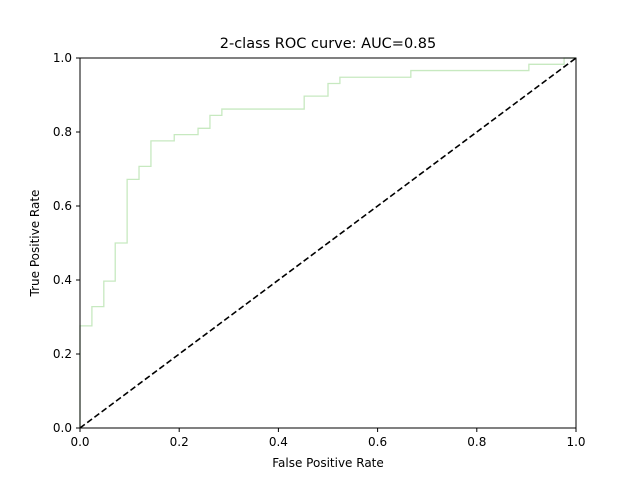  What do you see at coordinates (62, 354) in the screenshot?
I see `y-tick-label: 0.2` at bounding box center [62, 354].